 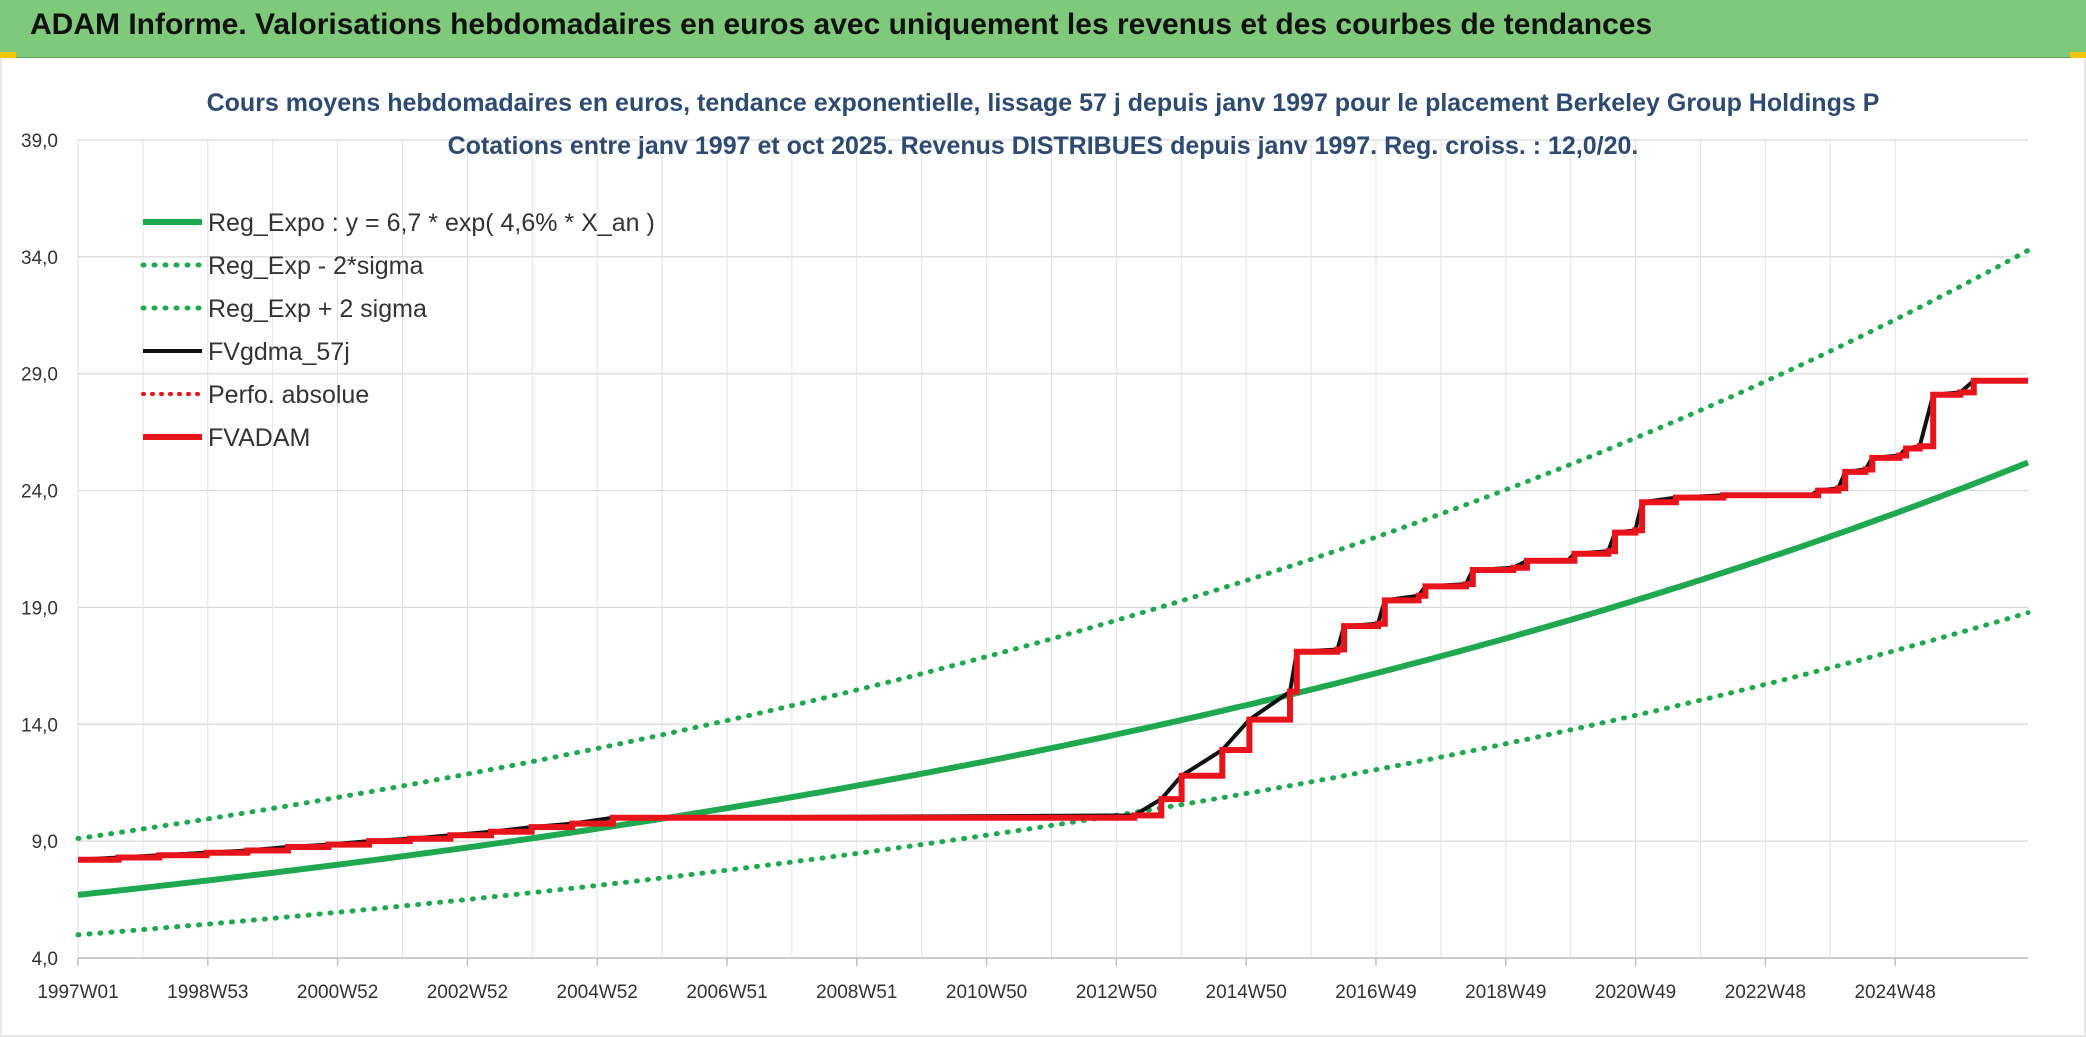 What do you see at coordinates (39, 258) in the screenshot?
I see `y-tick-label: 34,0` at bounding box center [39, 258].